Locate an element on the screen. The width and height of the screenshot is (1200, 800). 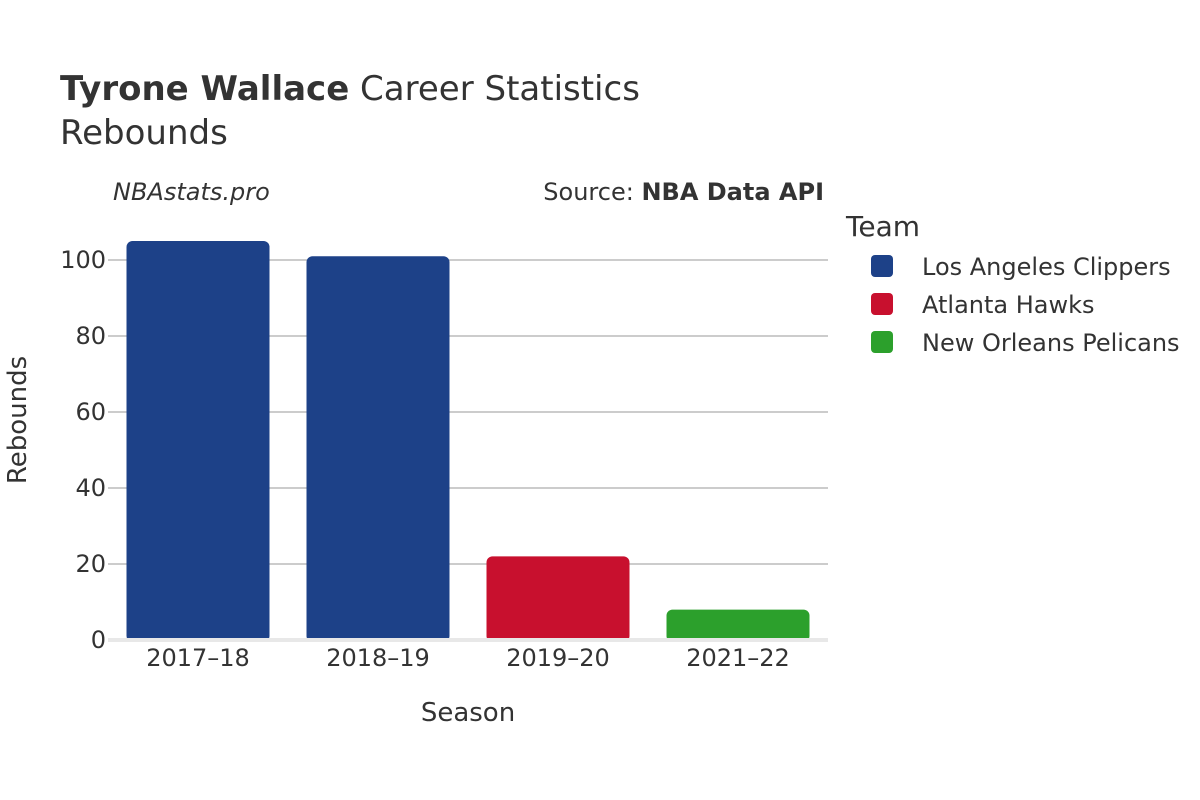
watermark-text: NBAstats.pro is located at coordinates (191, 192).